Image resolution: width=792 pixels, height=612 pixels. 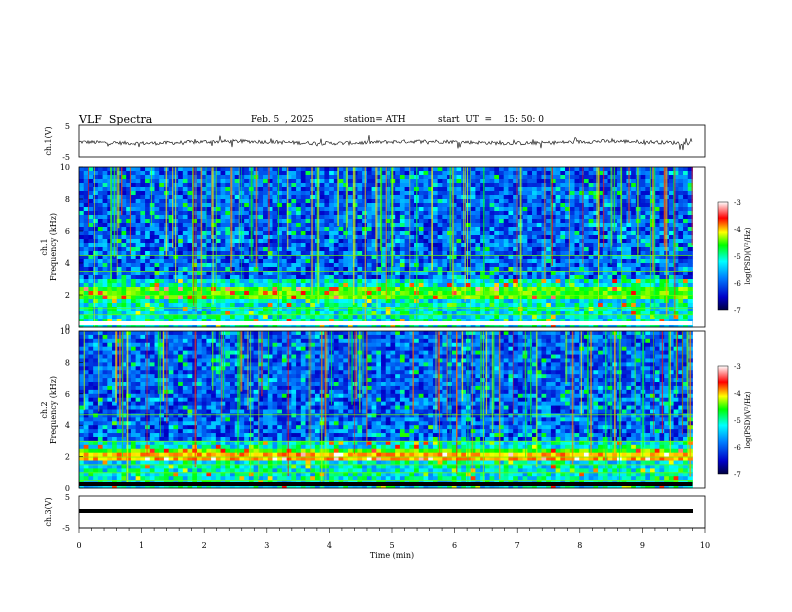 What do you see at coordinates (705, 545) in the screenshot?
I see `time-tick-label: 10` at bounding box center [705, 545].